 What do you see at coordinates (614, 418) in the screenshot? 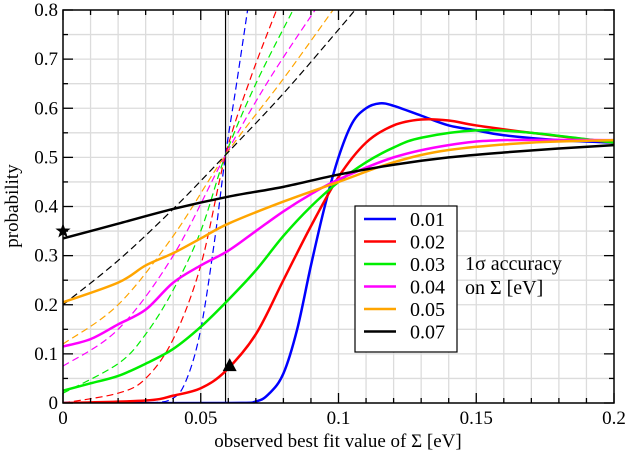
I see `x-tick-label: 0.2` at bounding box center [614, 418].